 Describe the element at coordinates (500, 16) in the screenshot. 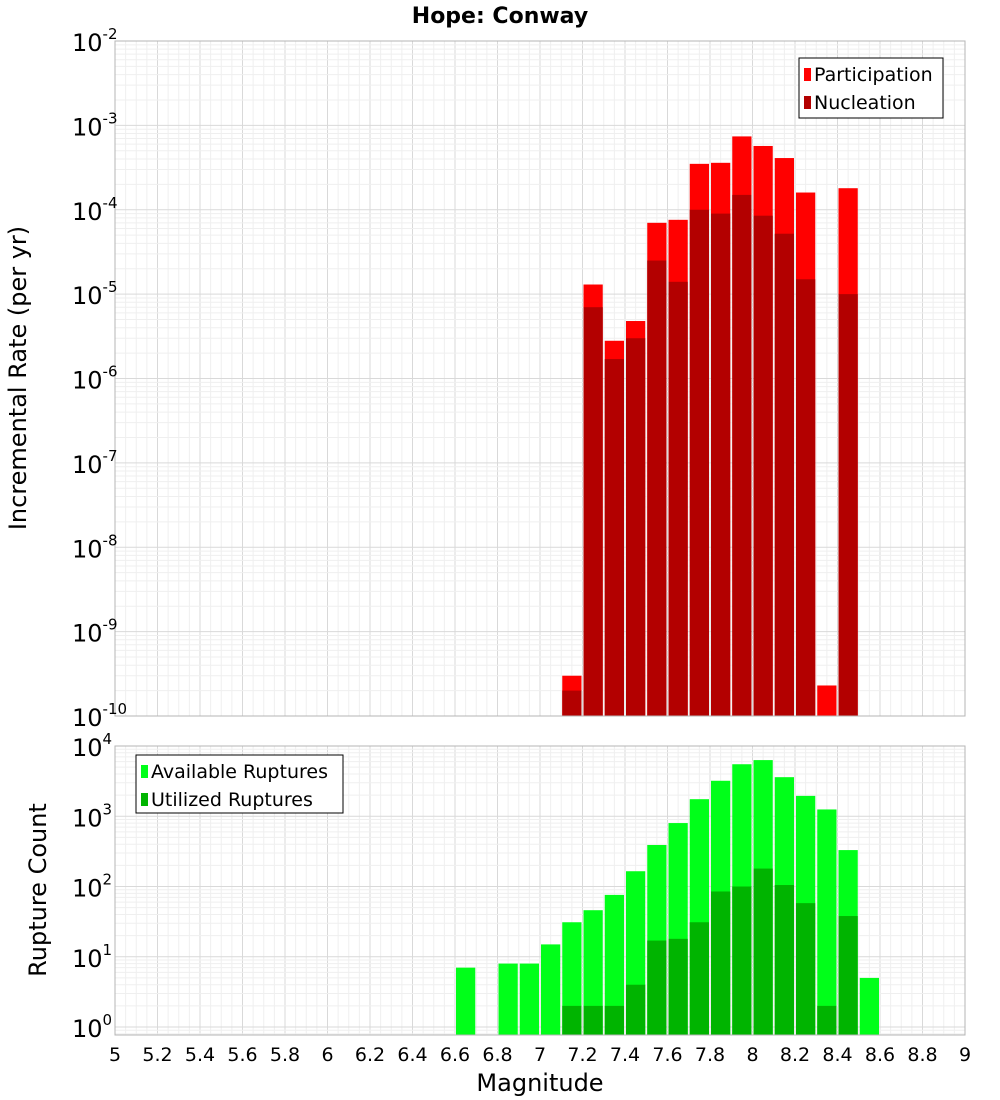

I see `chart-title: Hope: Conway` at that location.